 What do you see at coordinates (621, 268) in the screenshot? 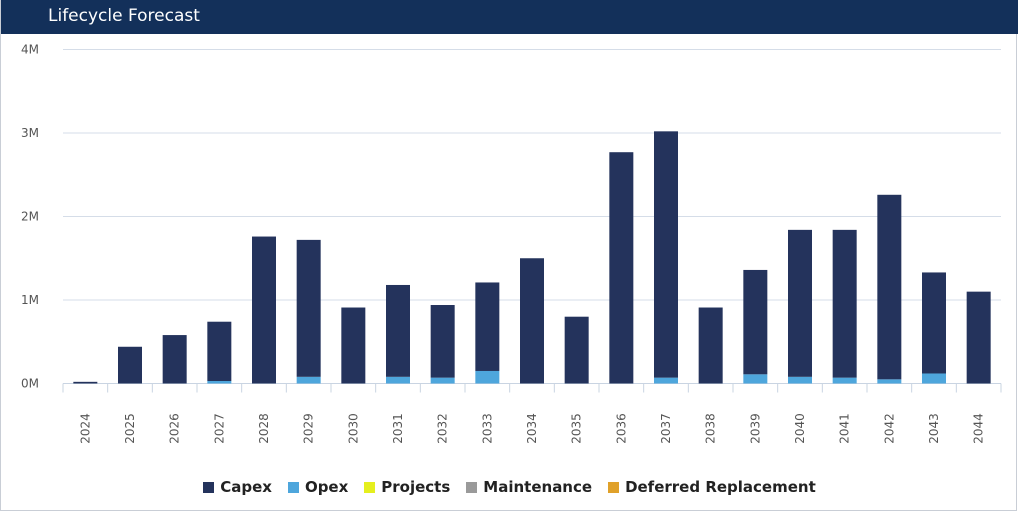
I see `bar-capex-2036` at bounding box center [621, 268].